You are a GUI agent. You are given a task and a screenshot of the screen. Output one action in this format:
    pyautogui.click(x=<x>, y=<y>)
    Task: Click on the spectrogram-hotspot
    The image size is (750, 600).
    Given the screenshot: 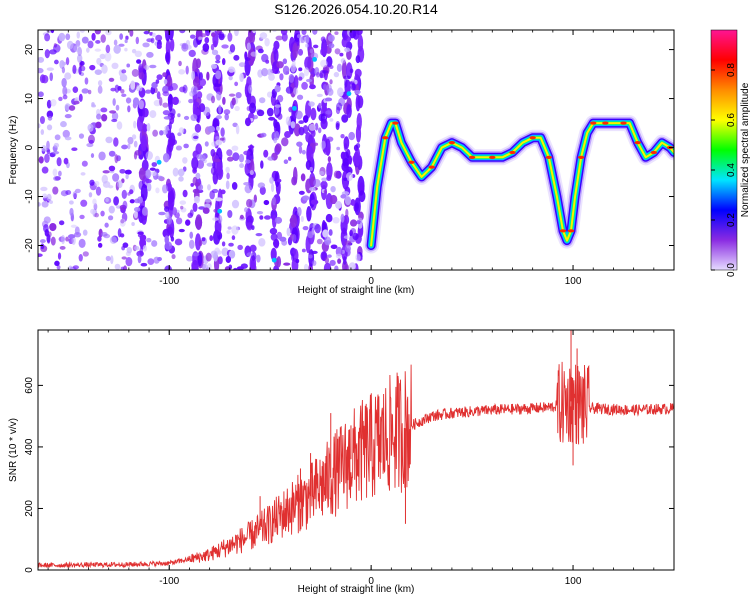 What is the action you would take?
    pyautogui.click(x=349, y=94)
    